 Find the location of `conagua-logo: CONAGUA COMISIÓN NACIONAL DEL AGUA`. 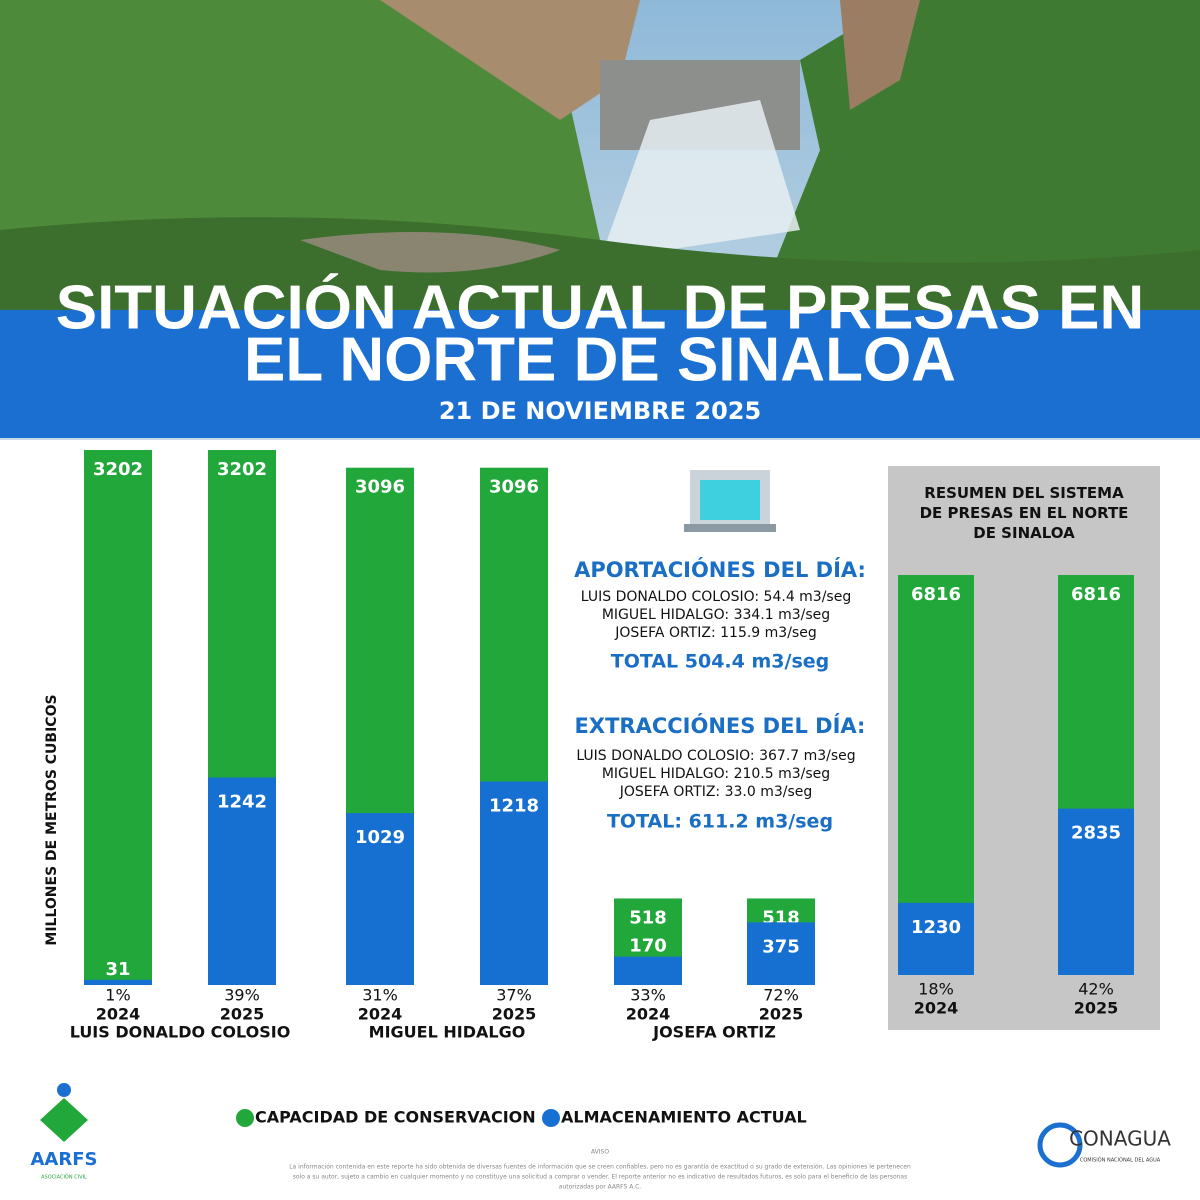

conagua-logo: CONAGUA COMISIÓN NACIONAL DEL AGUA is located at coordinates (1104, 1145).